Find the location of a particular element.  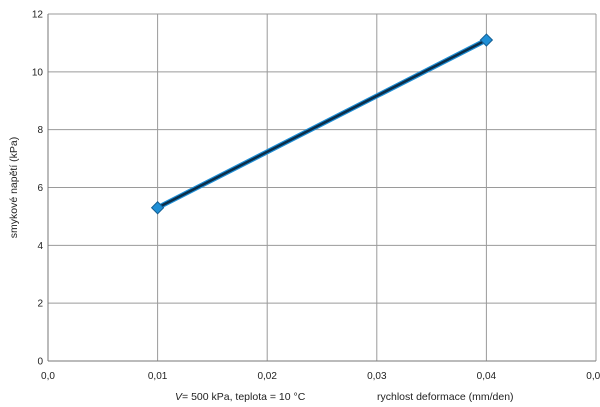

x-tick-label: 0,04 is located at coordinates (487, 376).